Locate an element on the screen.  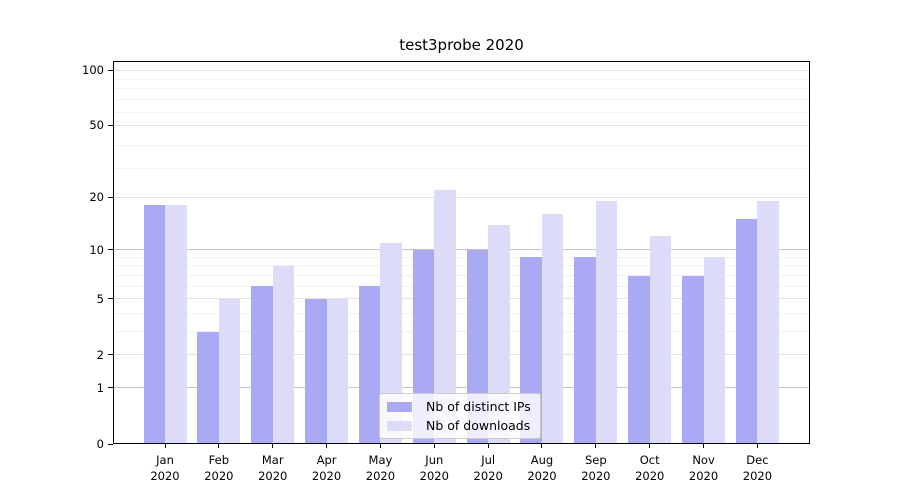
legend-swatch-downloads is located at coordinates (399, 425).